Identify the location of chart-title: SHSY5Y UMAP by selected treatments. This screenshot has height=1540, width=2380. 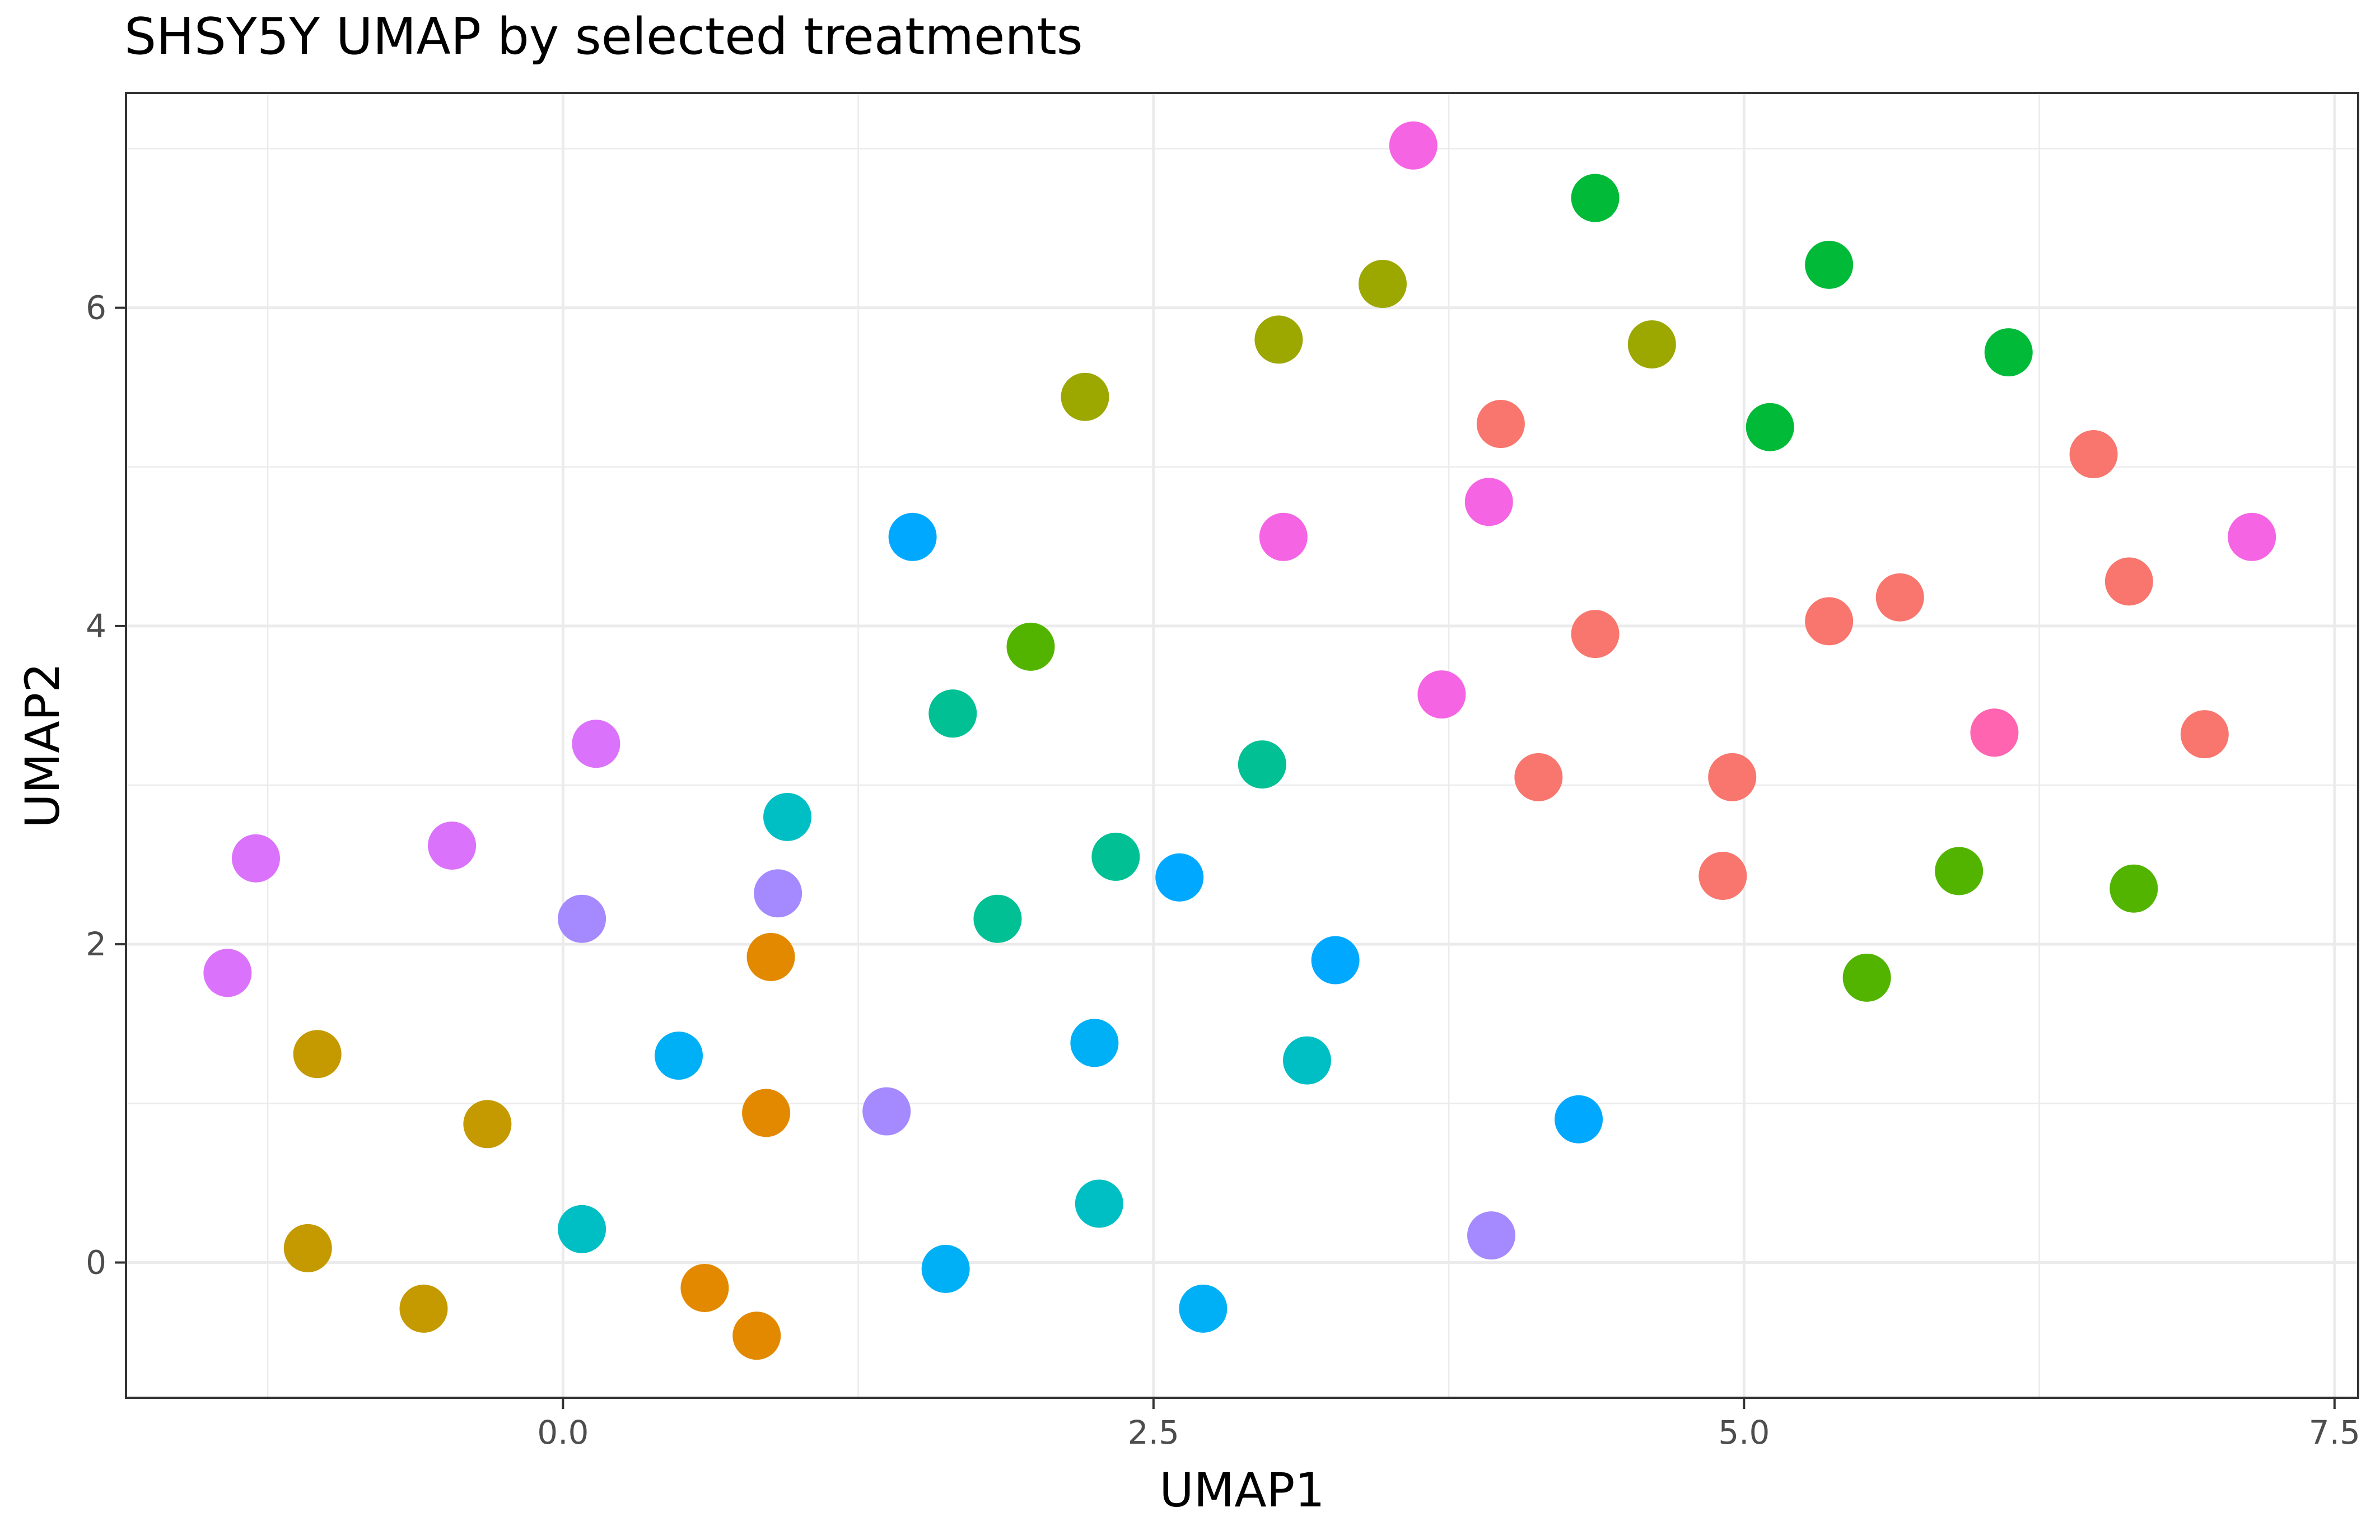
(604, 37).